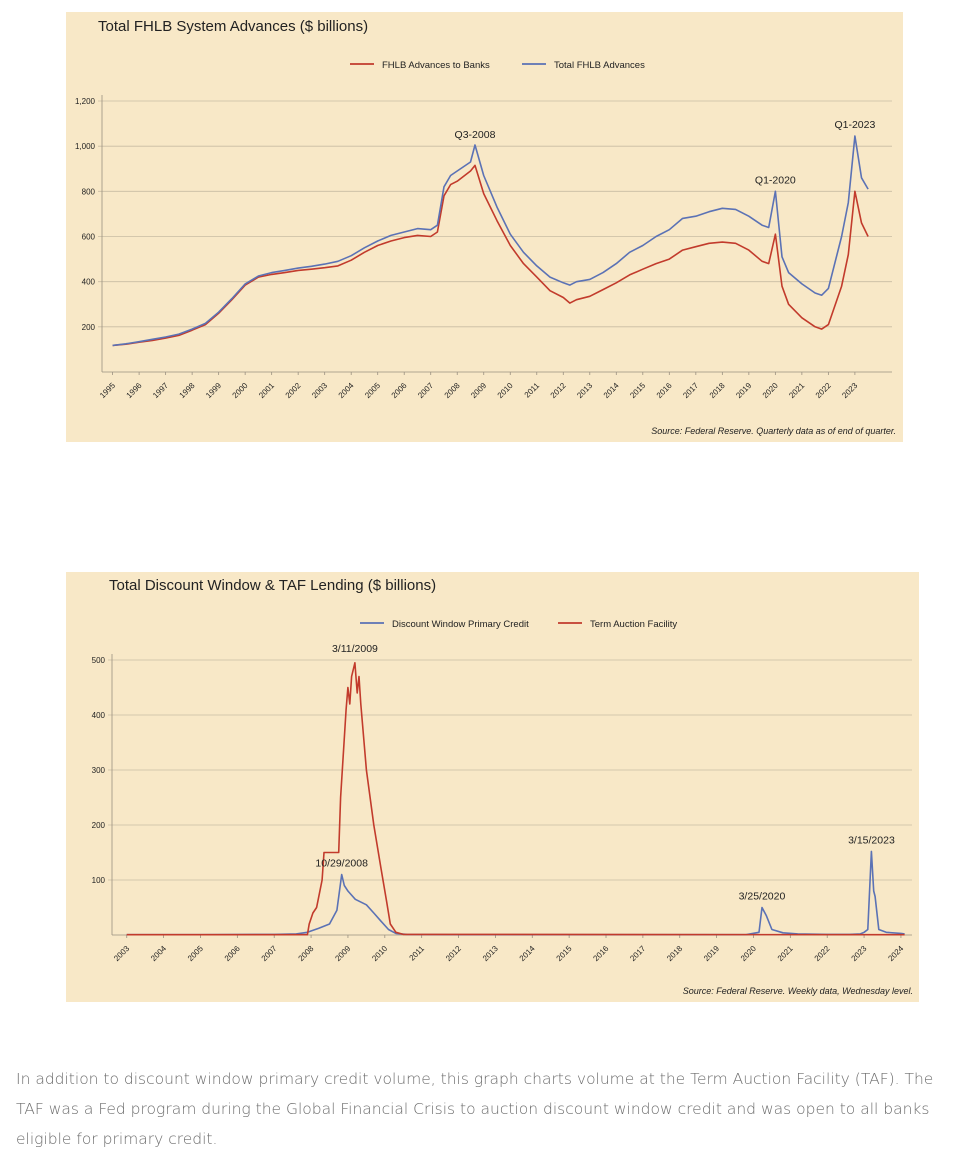 The width and height of the screenshot is (958, 1154). Describe the element at coordinates (160, 390) in the screenshot. I see `x-tick-label: 1997` at that location.